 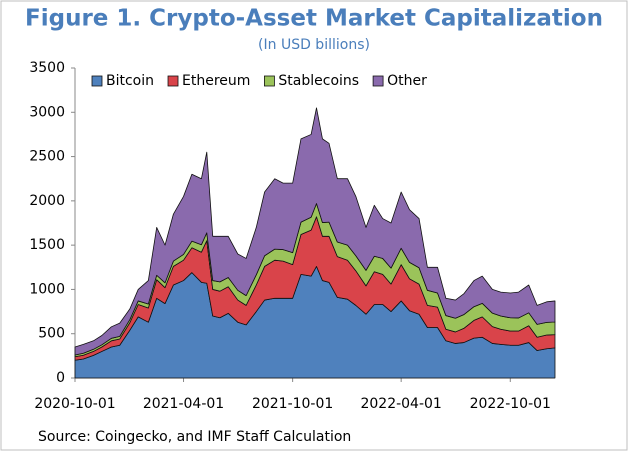 I want to click on x-tick-label: 2021-10-01, so click(x=292, y=404).